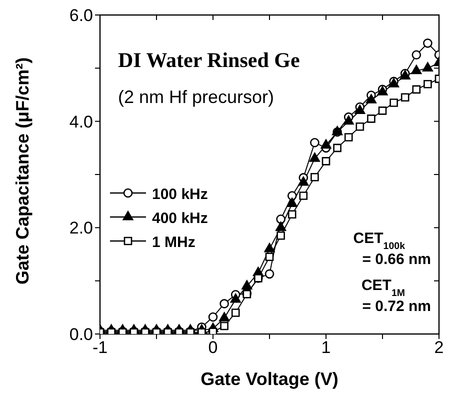  I want to click on legend-label: 100 kHz, so click(180, 194).